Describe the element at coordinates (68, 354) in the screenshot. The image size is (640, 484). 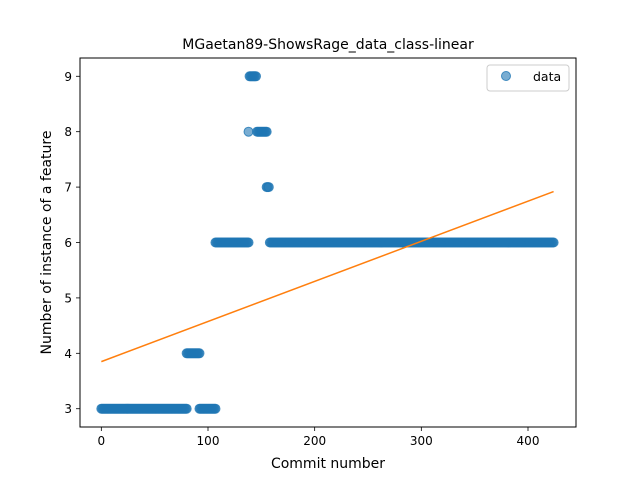
I see `y-tick-label: 4` at that location.